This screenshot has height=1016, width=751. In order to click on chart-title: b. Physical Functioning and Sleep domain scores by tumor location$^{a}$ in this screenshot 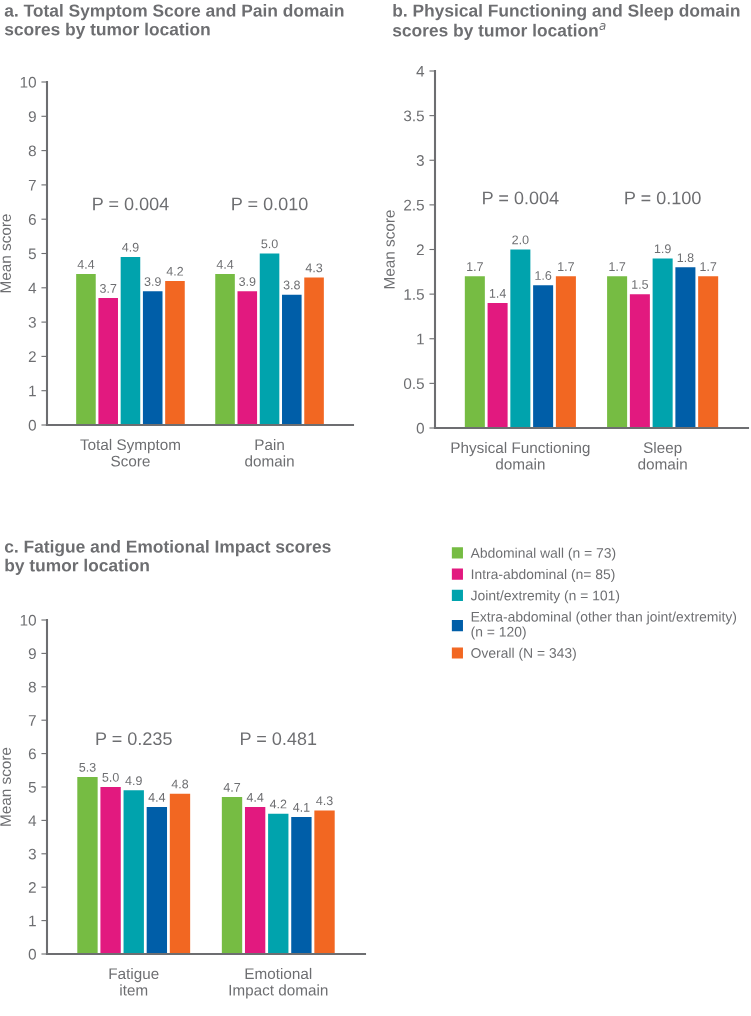, I will do `click(566, 22)`.